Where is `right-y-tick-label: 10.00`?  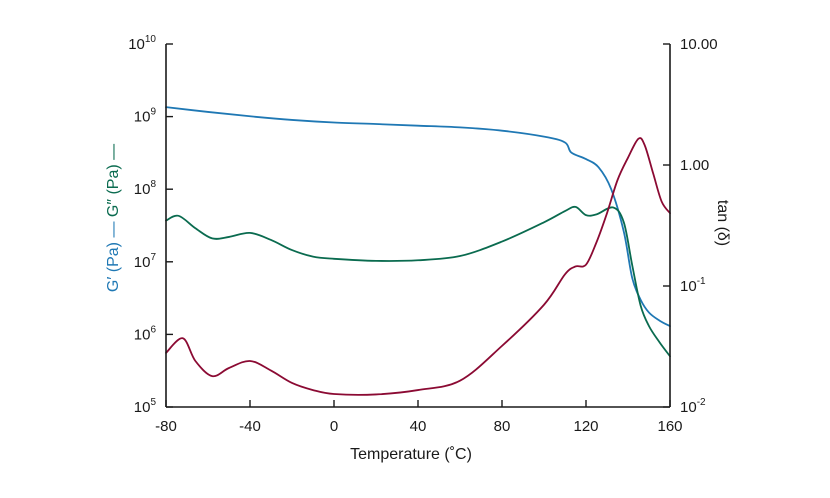
right-y-tick-label: 10.00 is located at coordinates (699, 44).